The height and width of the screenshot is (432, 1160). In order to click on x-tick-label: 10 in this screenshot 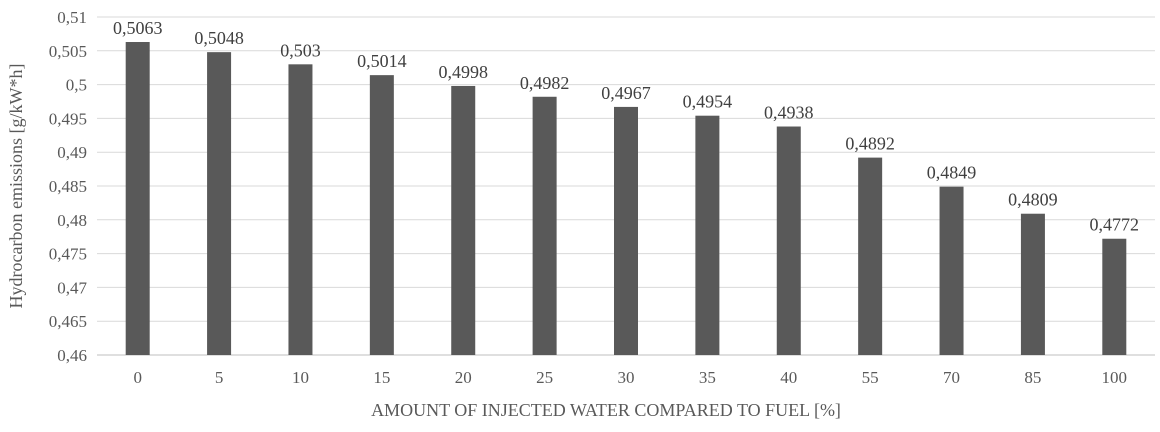, I will do `click(300, 377)`.